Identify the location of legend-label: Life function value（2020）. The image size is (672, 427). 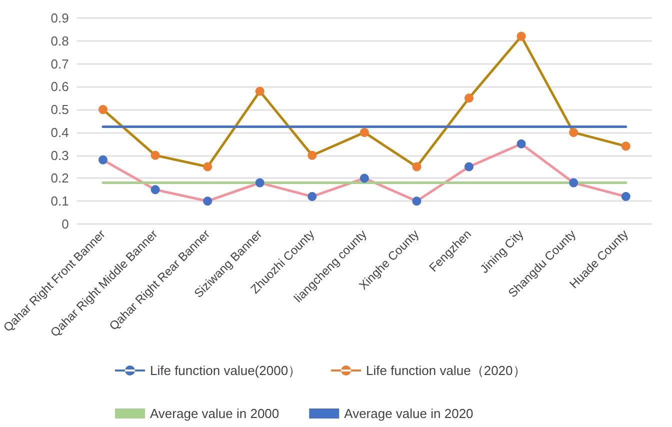
(446, 370).